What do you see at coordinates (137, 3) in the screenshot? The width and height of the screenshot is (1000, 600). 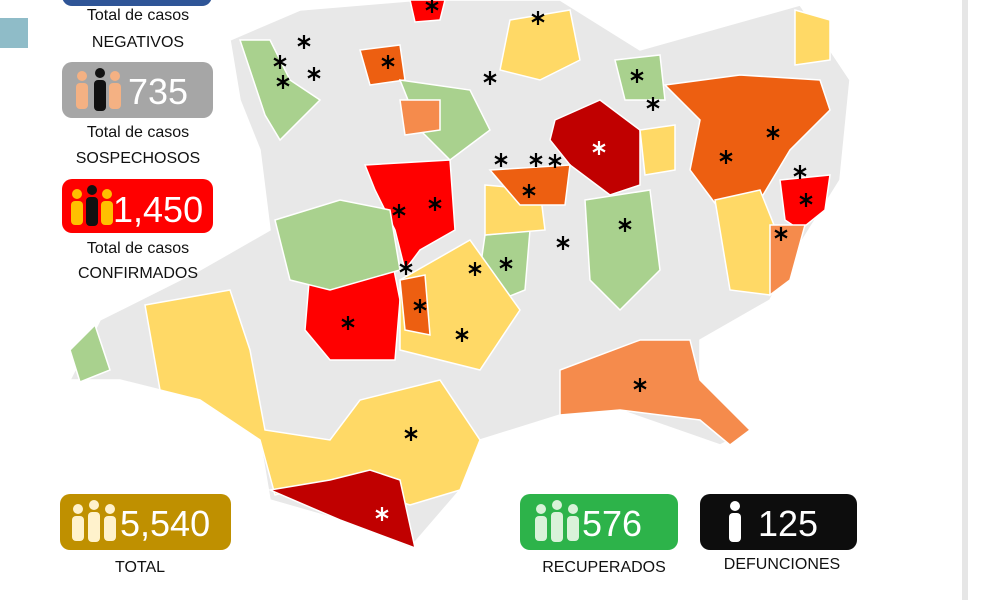 I see `card-negativos` at bounding box center [137, 3].